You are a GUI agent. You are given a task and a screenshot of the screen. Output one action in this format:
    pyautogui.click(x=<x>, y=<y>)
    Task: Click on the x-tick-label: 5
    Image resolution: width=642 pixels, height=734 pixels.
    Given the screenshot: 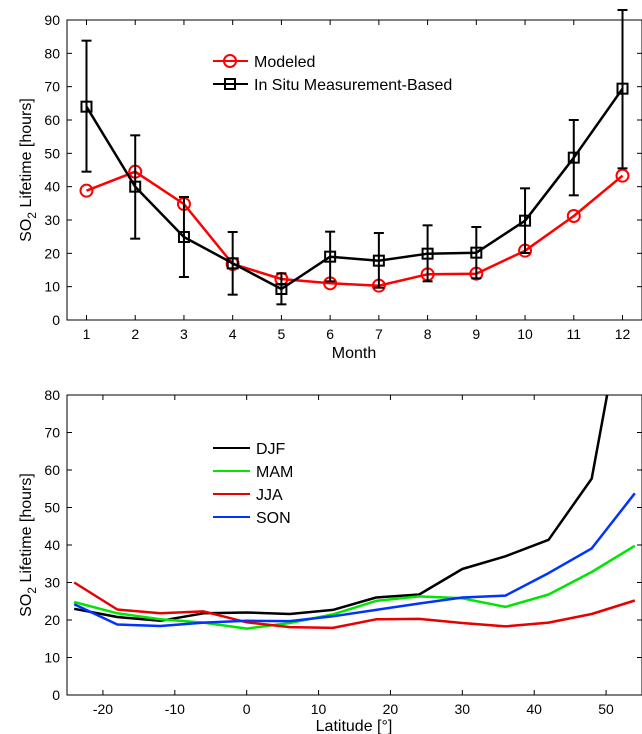 What is the action you would take?
    pyautogui.click(x=282, y=334)
    